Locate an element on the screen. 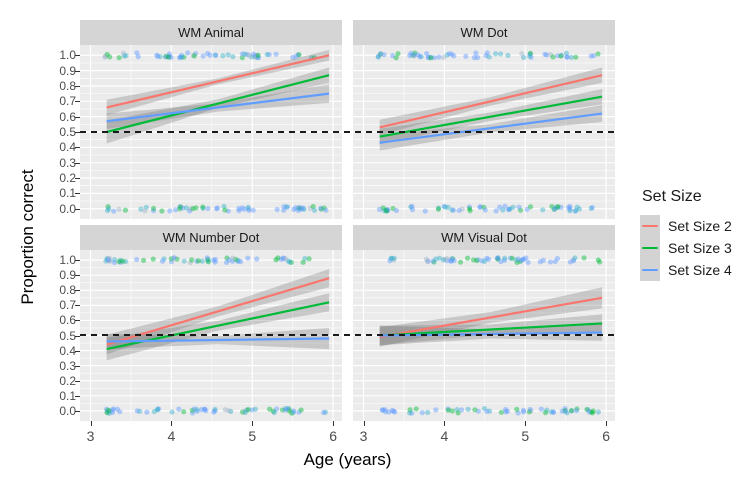  x-axis-title: Age (years) is located at coordinates (347, 459).